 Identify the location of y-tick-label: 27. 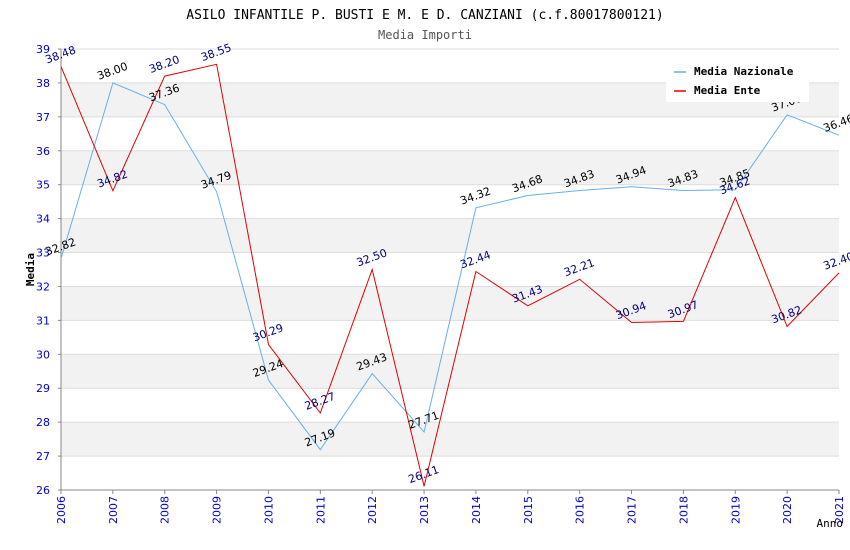
(43, 456).